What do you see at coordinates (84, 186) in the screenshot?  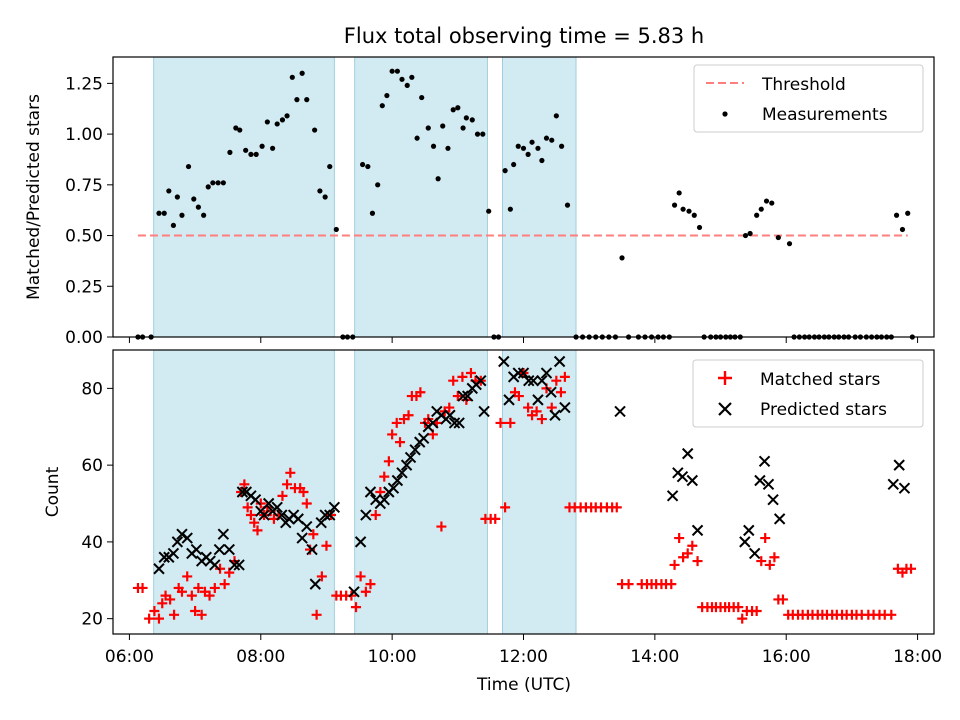 I see `y-tick-label: 0.75` at bounding box center [84, 186].